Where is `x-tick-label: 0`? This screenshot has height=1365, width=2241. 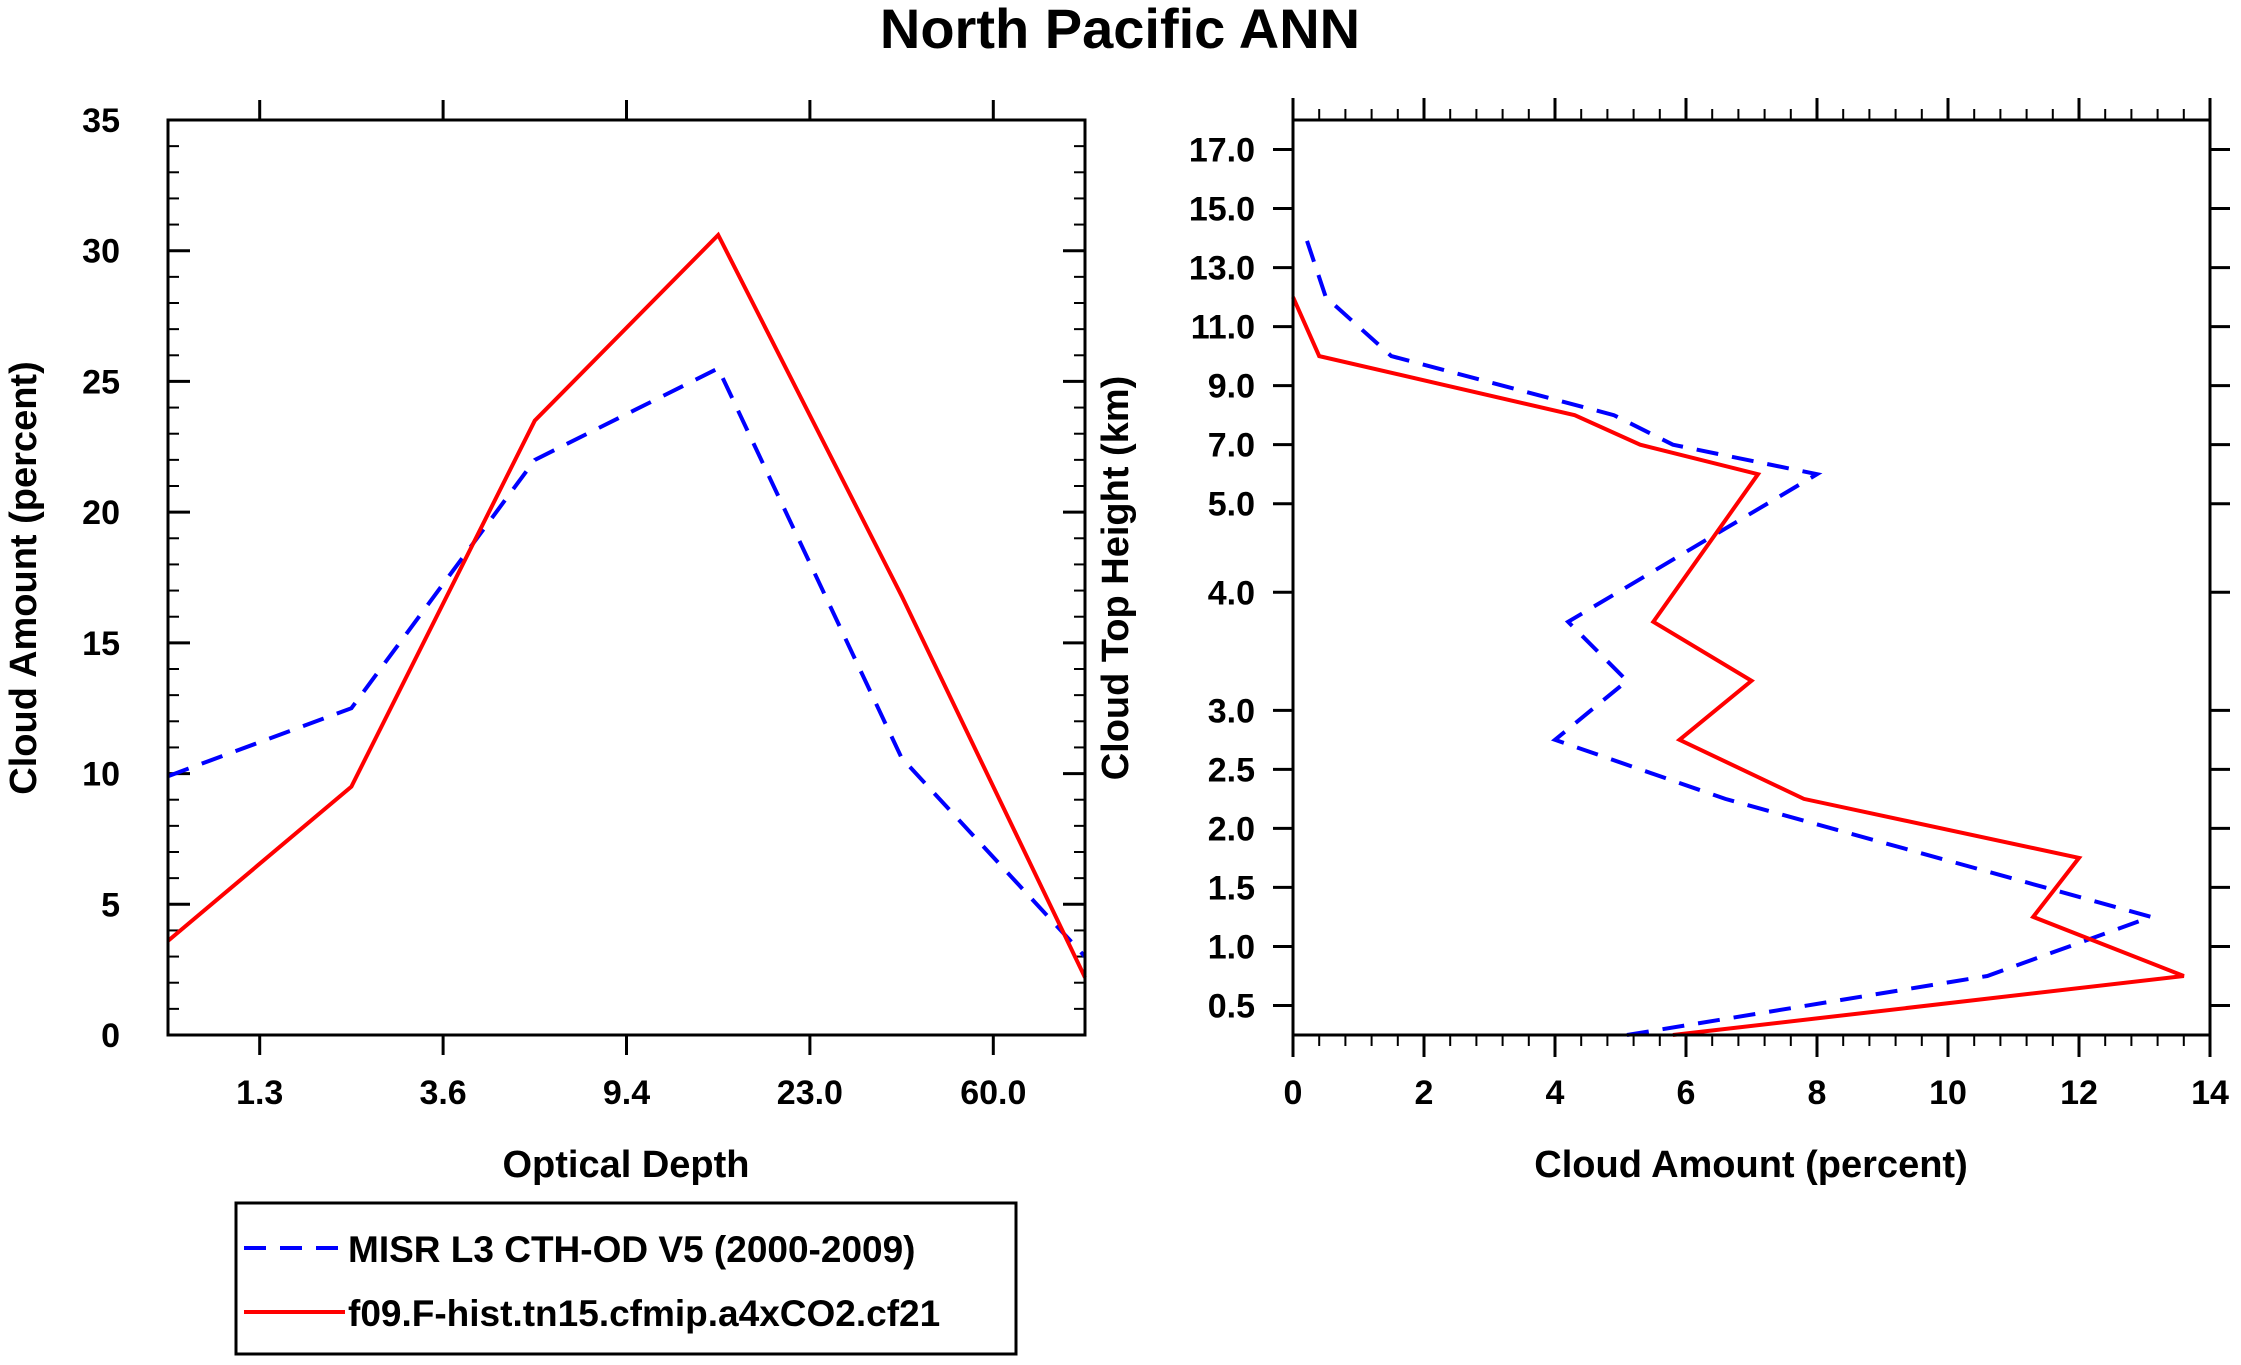
x-tick-label: 0 is located at coordinates (1293, 1093).